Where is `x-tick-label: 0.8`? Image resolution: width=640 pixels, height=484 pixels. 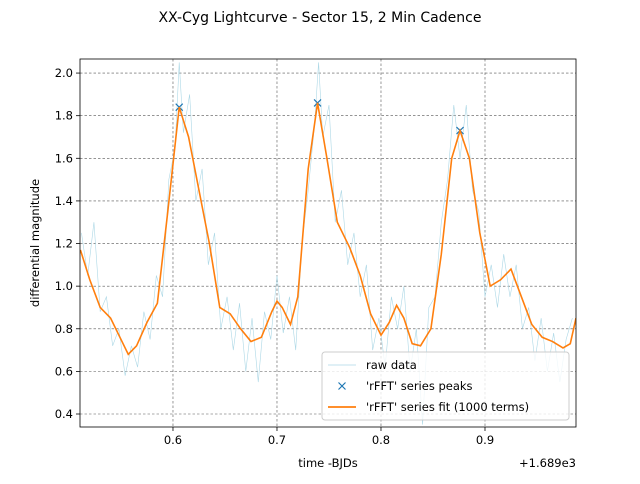
x-tick-label: 0.8 is located at coordinates (381, 440).